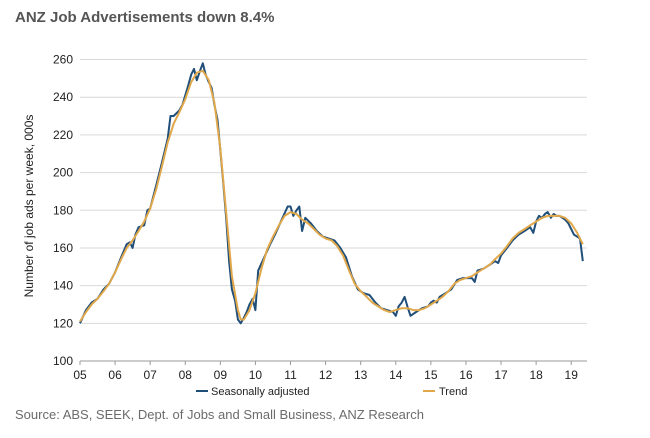 This screenshot has height=438, width=650. I want to click on x-tick-label: 08, so click(186, 375).